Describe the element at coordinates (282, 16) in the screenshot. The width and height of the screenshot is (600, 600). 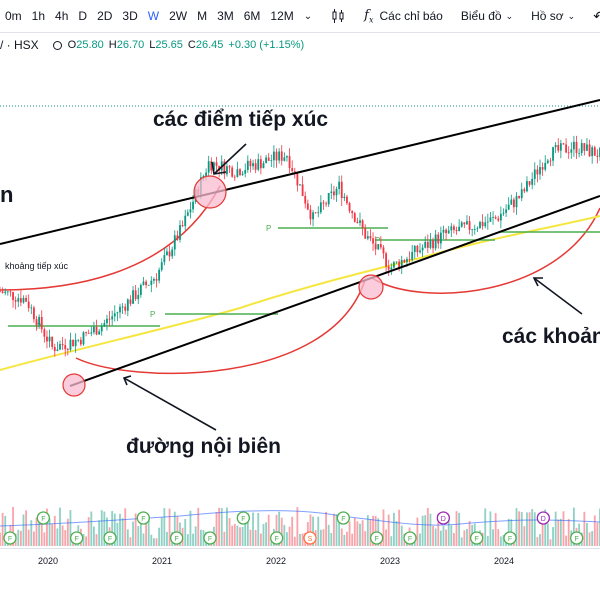
I see `interval-12M: 12M` at that location.